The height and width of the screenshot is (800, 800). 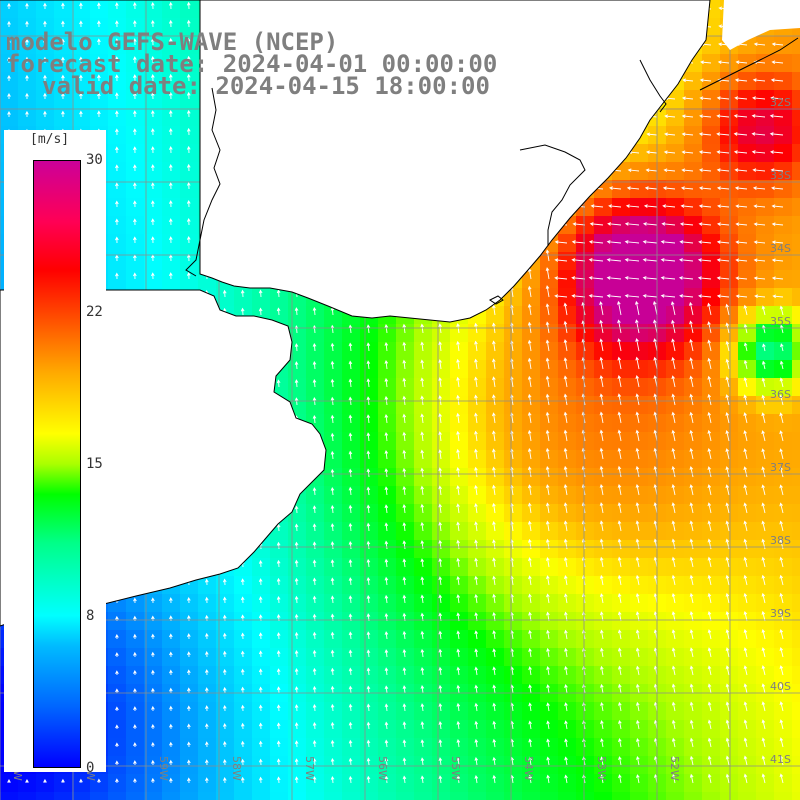 I want to click on colorbar, so click(x=57, y=464).